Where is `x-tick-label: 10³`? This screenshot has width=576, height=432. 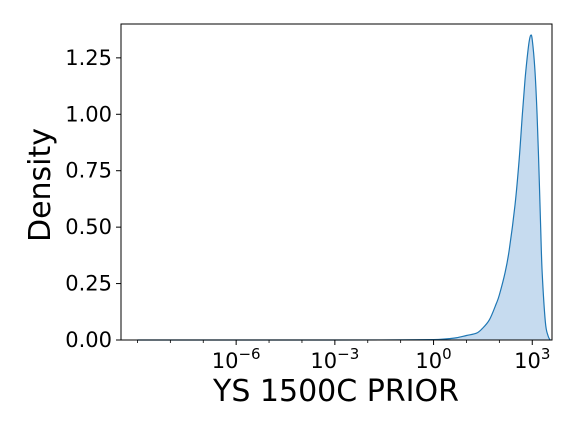
x-tick-label: 10³ is located at coordinates (532, 359).